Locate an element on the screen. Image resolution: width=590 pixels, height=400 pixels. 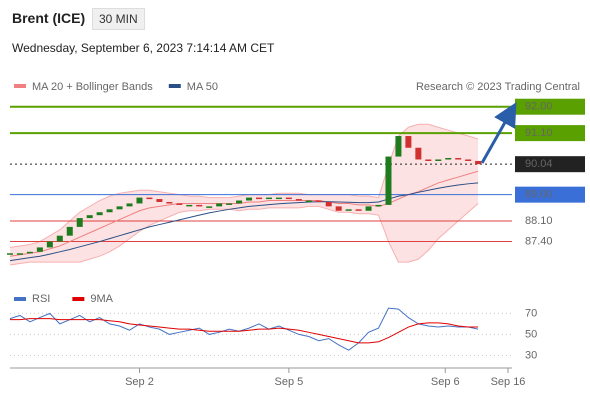
y-tick-label: 50 is located at coordinates (531, 334).